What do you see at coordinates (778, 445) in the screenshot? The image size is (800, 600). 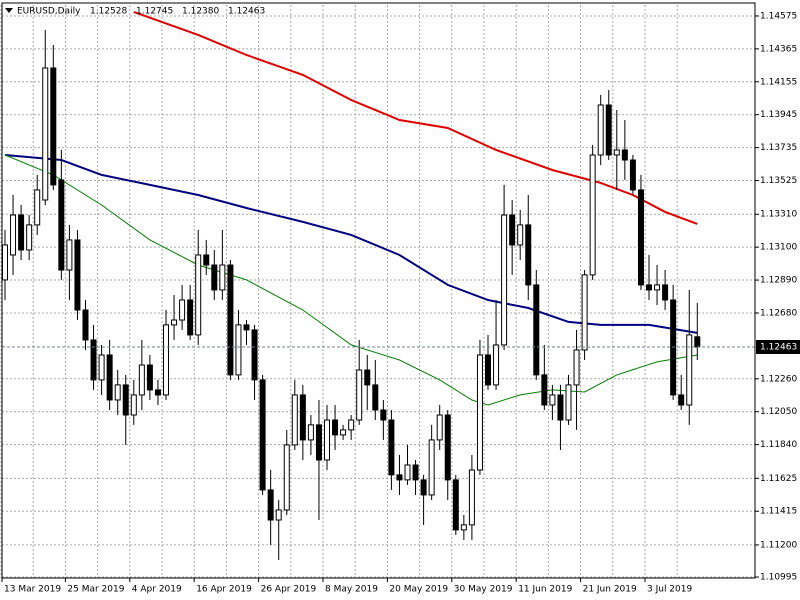 I see `y-tick-label: 1.11840` at bounding box center [778, 445].